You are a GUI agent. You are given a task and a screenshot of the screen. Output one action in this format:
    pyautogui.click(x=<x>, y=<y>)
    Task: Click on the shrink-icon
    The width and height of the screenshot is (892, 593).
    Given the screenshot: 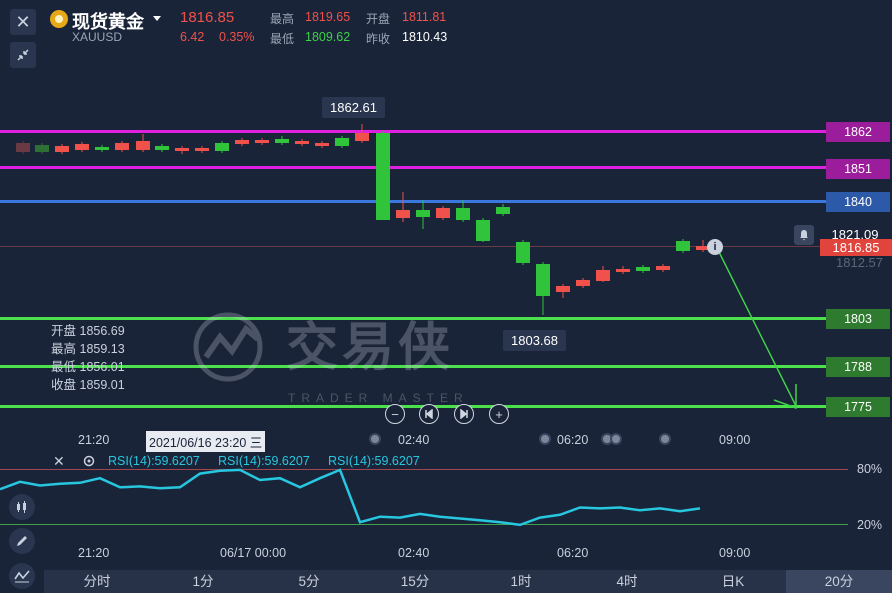 What is the action you would take?
    pyautogui.click(x=23, y=55)
    